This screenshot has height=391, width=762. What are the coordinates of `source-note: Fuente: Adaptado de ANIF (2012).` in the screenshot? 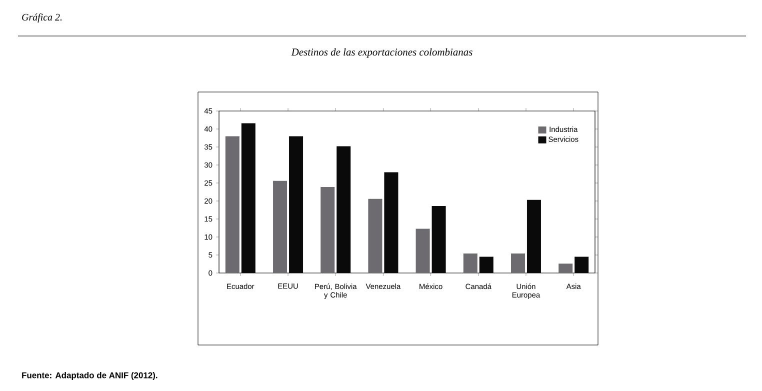 It's located at (90, 376).